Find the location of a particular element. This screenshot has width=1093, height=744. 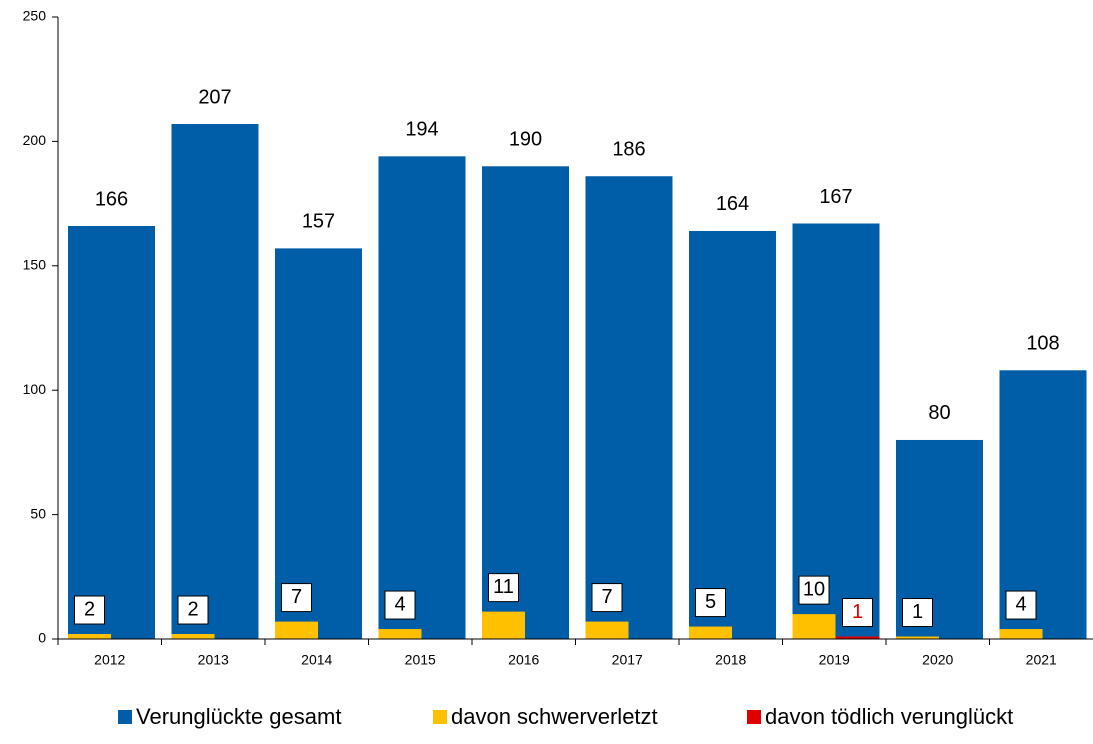

y-tick-label: 250 is located at coordinates (35, 16).